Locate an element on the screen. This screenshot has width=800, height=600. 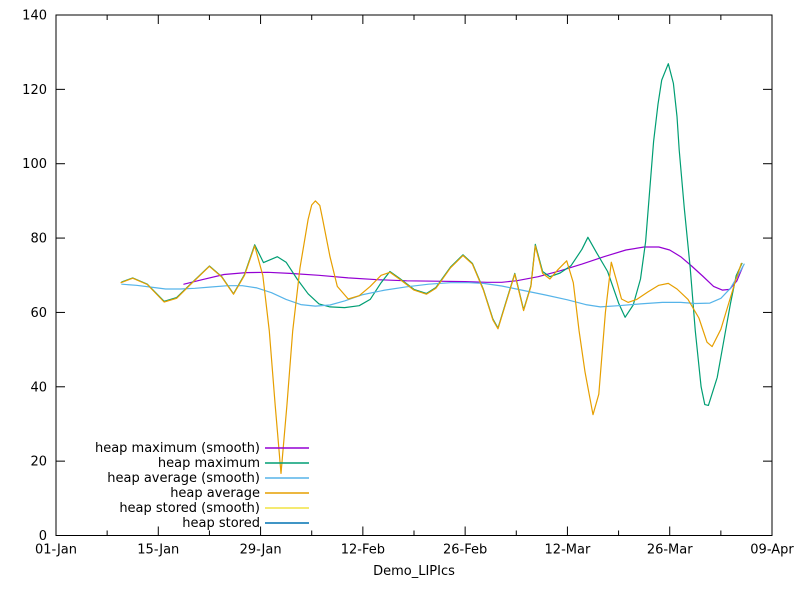
y-tick-label: 100 is located at coordinates (34, 164).